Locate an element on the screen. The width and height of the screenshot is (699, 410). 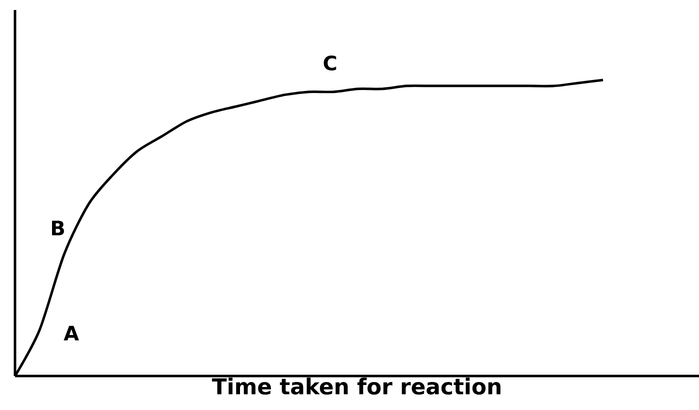
annotation: A is located at coordinates (71, 333).